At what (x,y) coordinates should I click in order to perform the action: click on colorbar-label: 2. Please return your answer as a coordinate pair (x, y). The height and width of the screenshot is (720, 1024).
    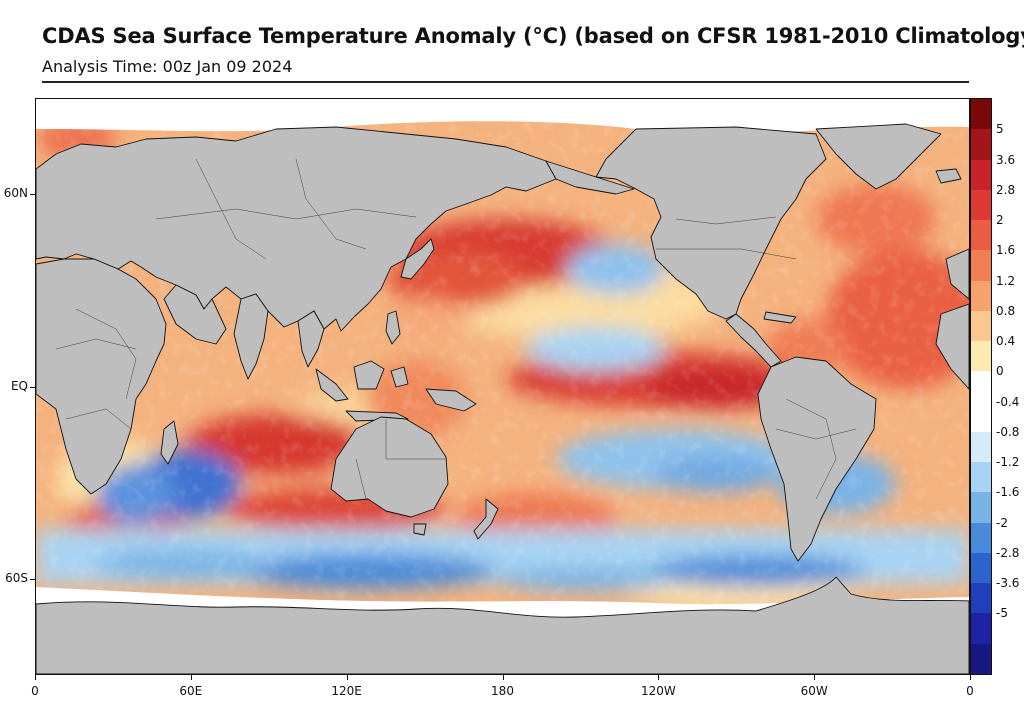
    Looking at the image, I should click on (1000, 220).